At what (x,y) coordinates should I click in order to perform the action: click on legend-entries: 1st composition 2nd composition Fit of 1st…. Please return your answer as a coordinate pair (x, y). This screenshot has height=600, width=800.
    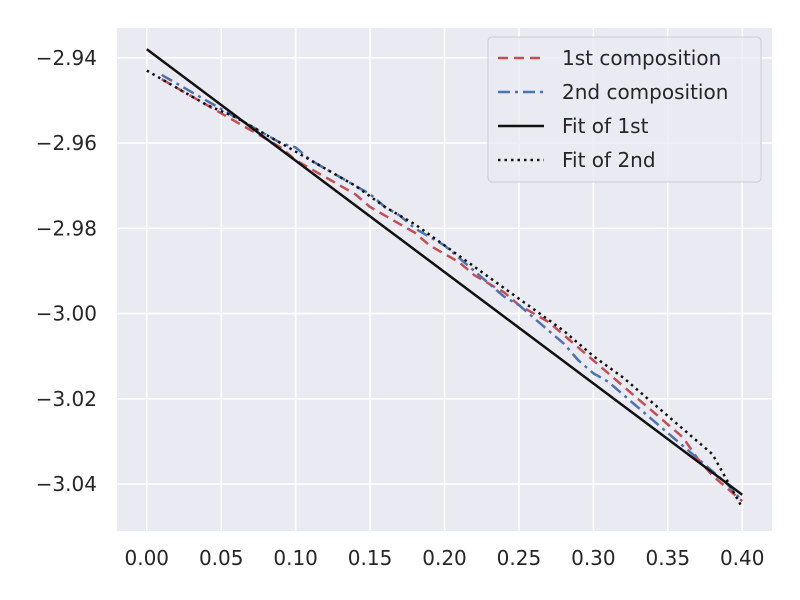
    Looking at the image, I should click on (613, 109).